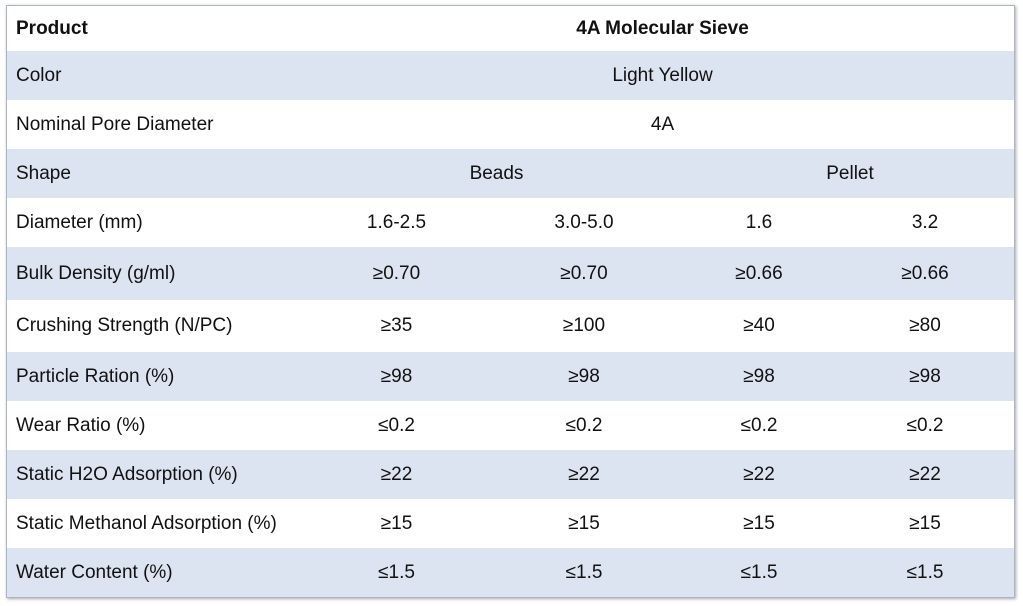  I want to click on cell-value: ≥80, so click(924, 326).